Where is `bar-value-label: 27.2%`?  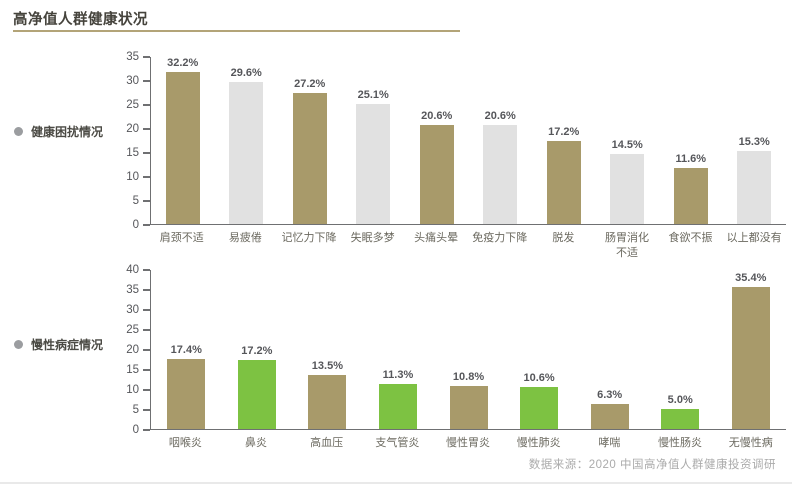 bar-value-label: 27.2% is located at coordinates (310, 84).